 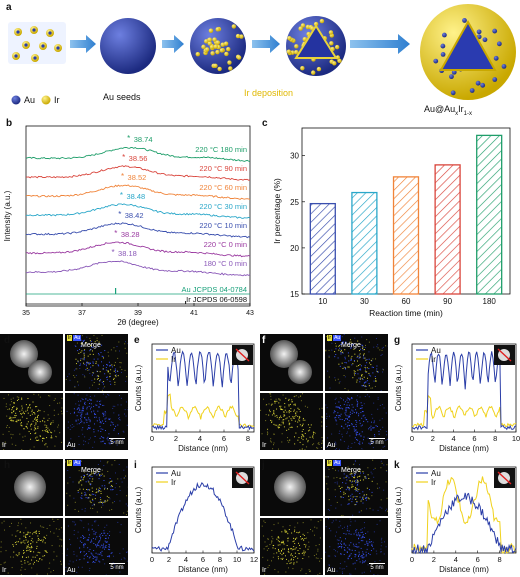 What do you see at coordinates (291, 546) in the screenshot?
I see `eds-ir-map: Ir` at bounding box center [291, 546].